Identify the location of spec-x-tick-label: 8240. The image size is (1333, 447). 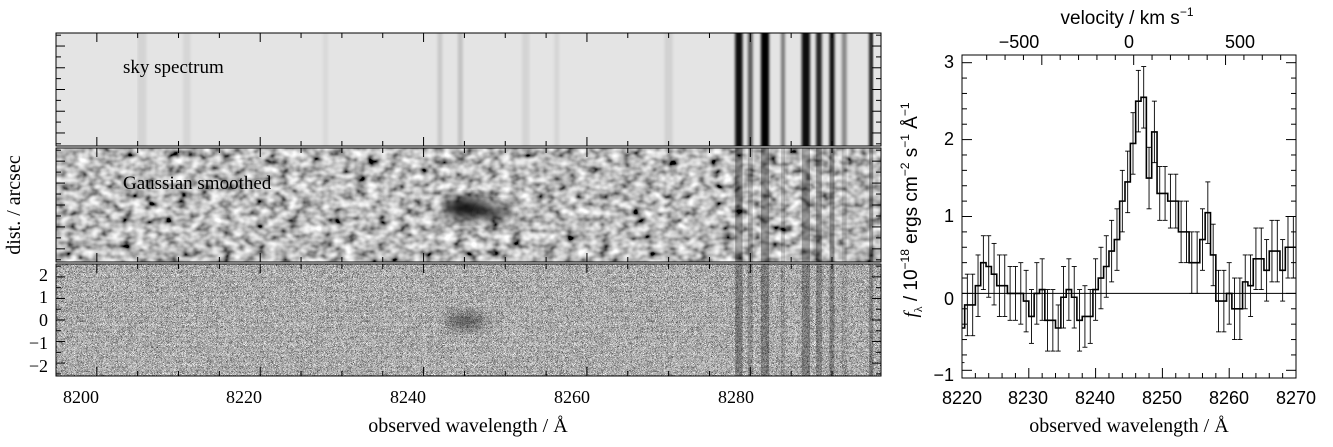
(1095, 398).